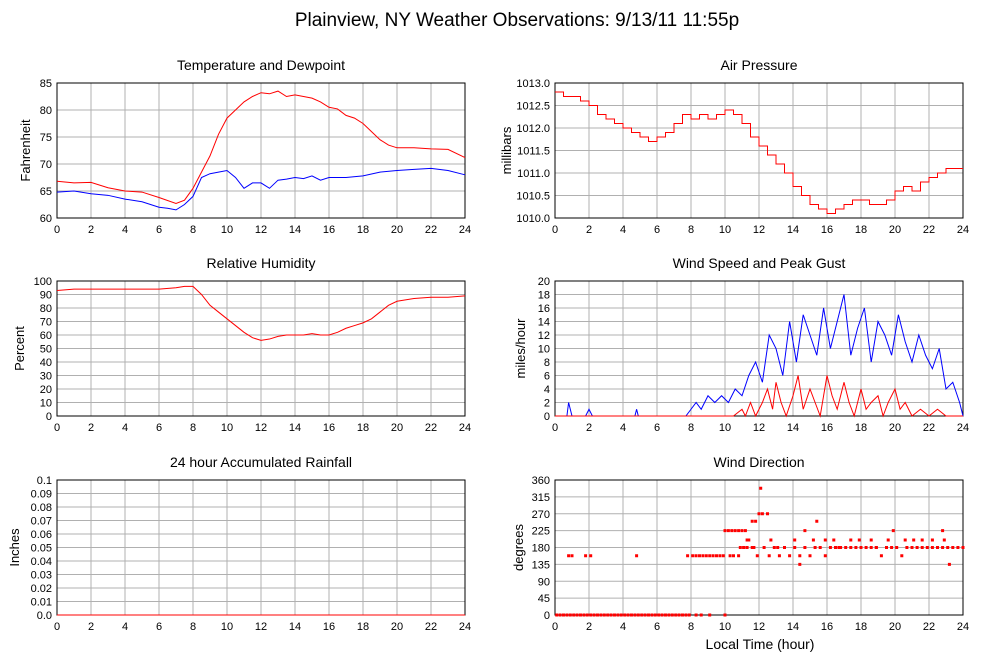  I want to click on y-tick-label: 65, so click(46, 192).